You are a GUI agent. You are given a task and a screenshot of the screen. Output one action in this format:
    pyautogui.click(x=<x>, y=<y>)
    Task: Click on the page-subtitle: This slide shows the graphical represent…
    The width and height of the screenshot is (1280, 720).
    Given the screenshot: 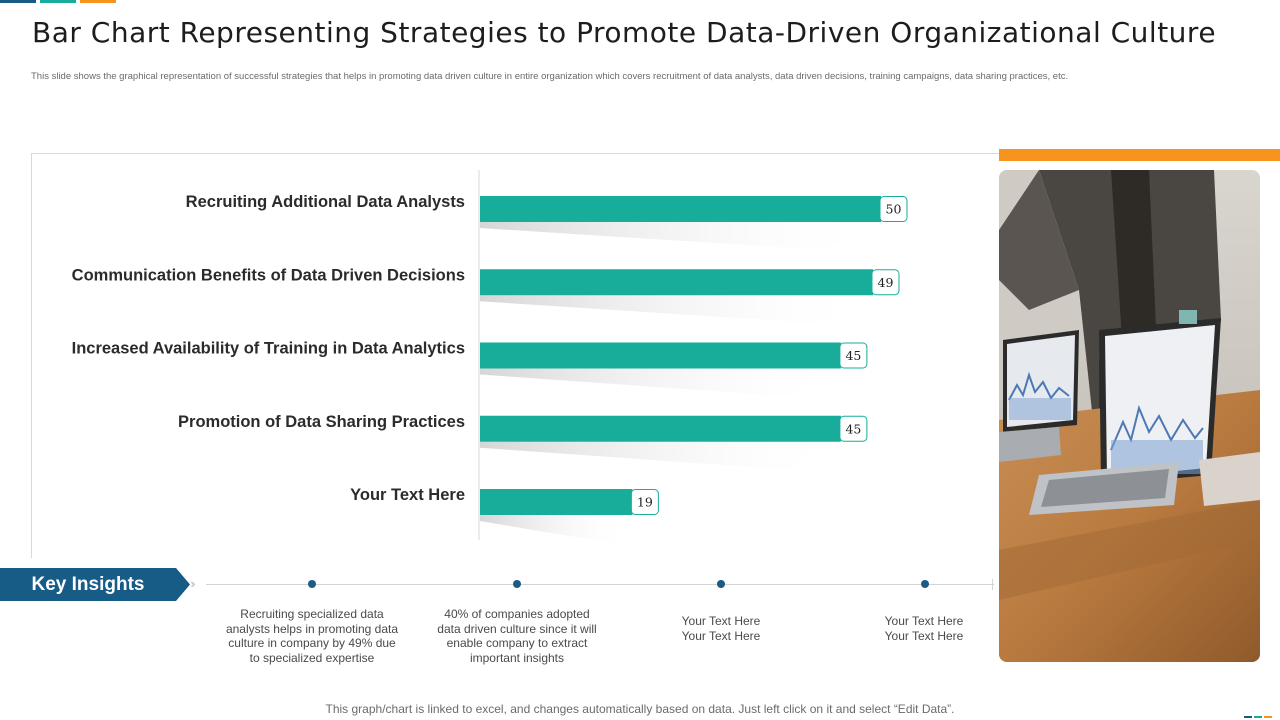 What is the action you would take?
    pyautogui.click(x=550, y=76)
    